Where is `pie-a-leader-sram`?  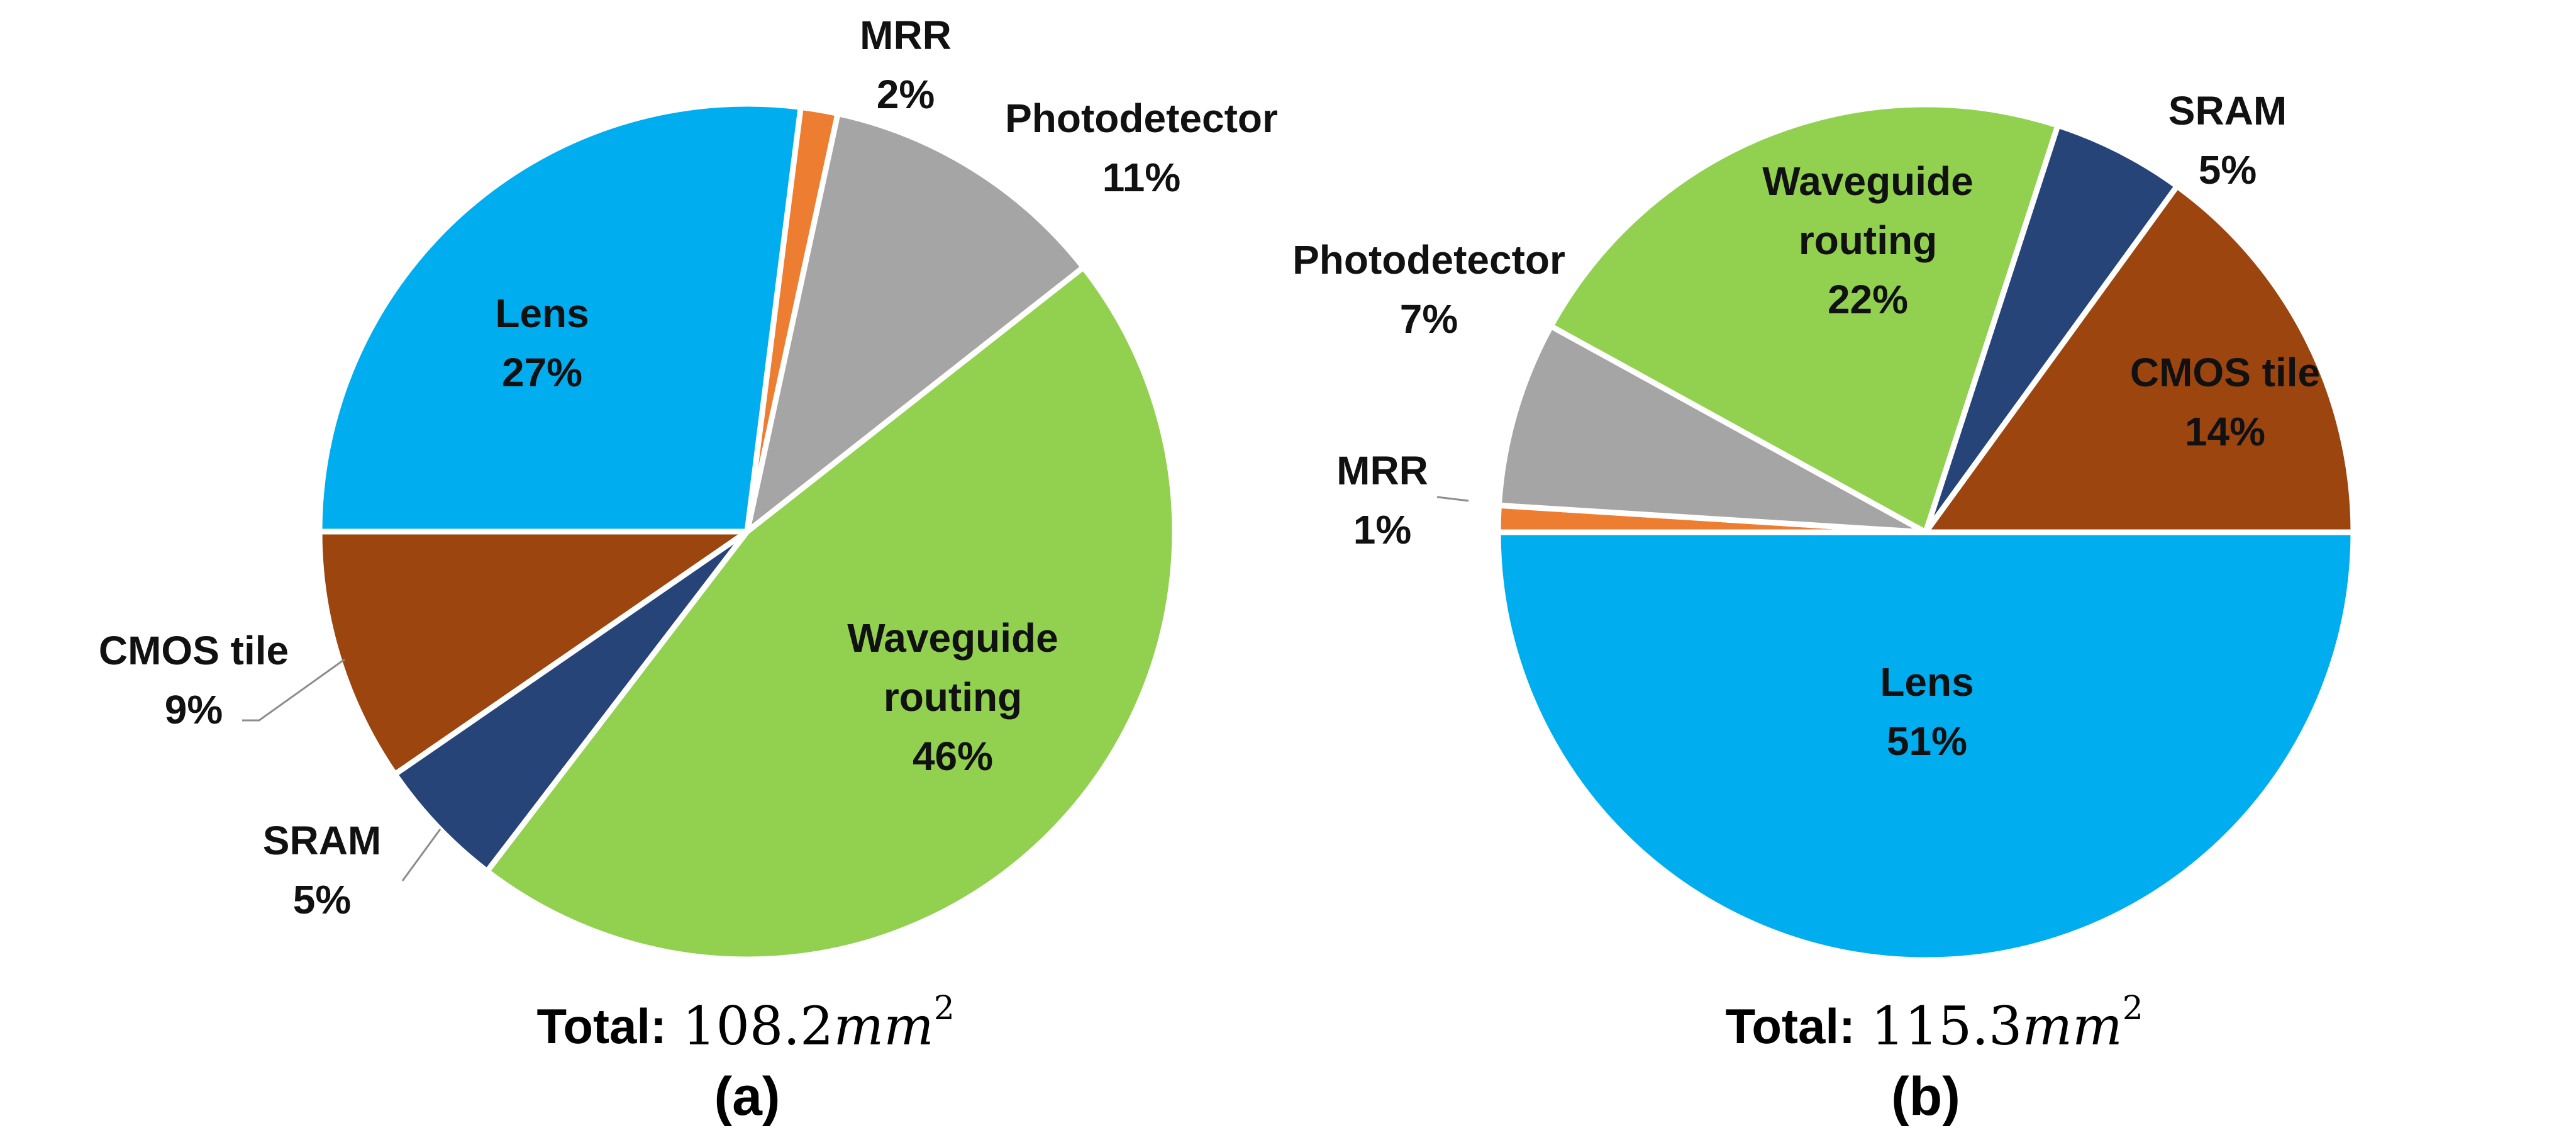
pie-a-leader-sram is located at coordinates (421, 855).